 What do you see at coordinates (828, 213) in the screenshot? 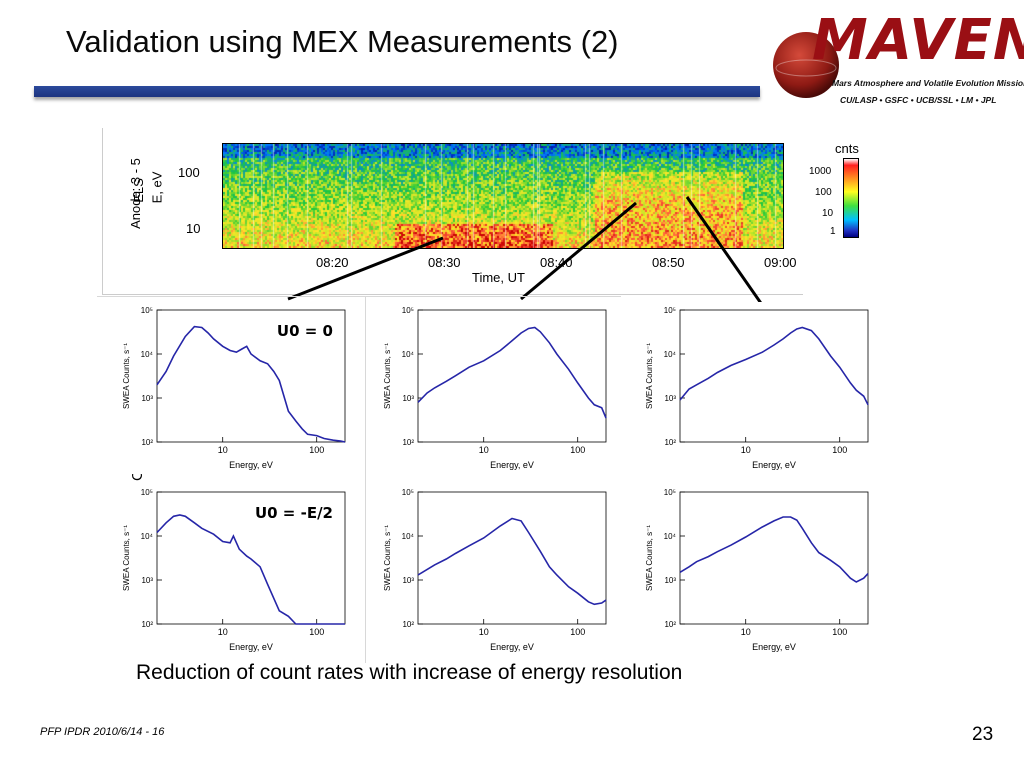
I see `colorbar-tick: 10` at bounding box center [828, 213].